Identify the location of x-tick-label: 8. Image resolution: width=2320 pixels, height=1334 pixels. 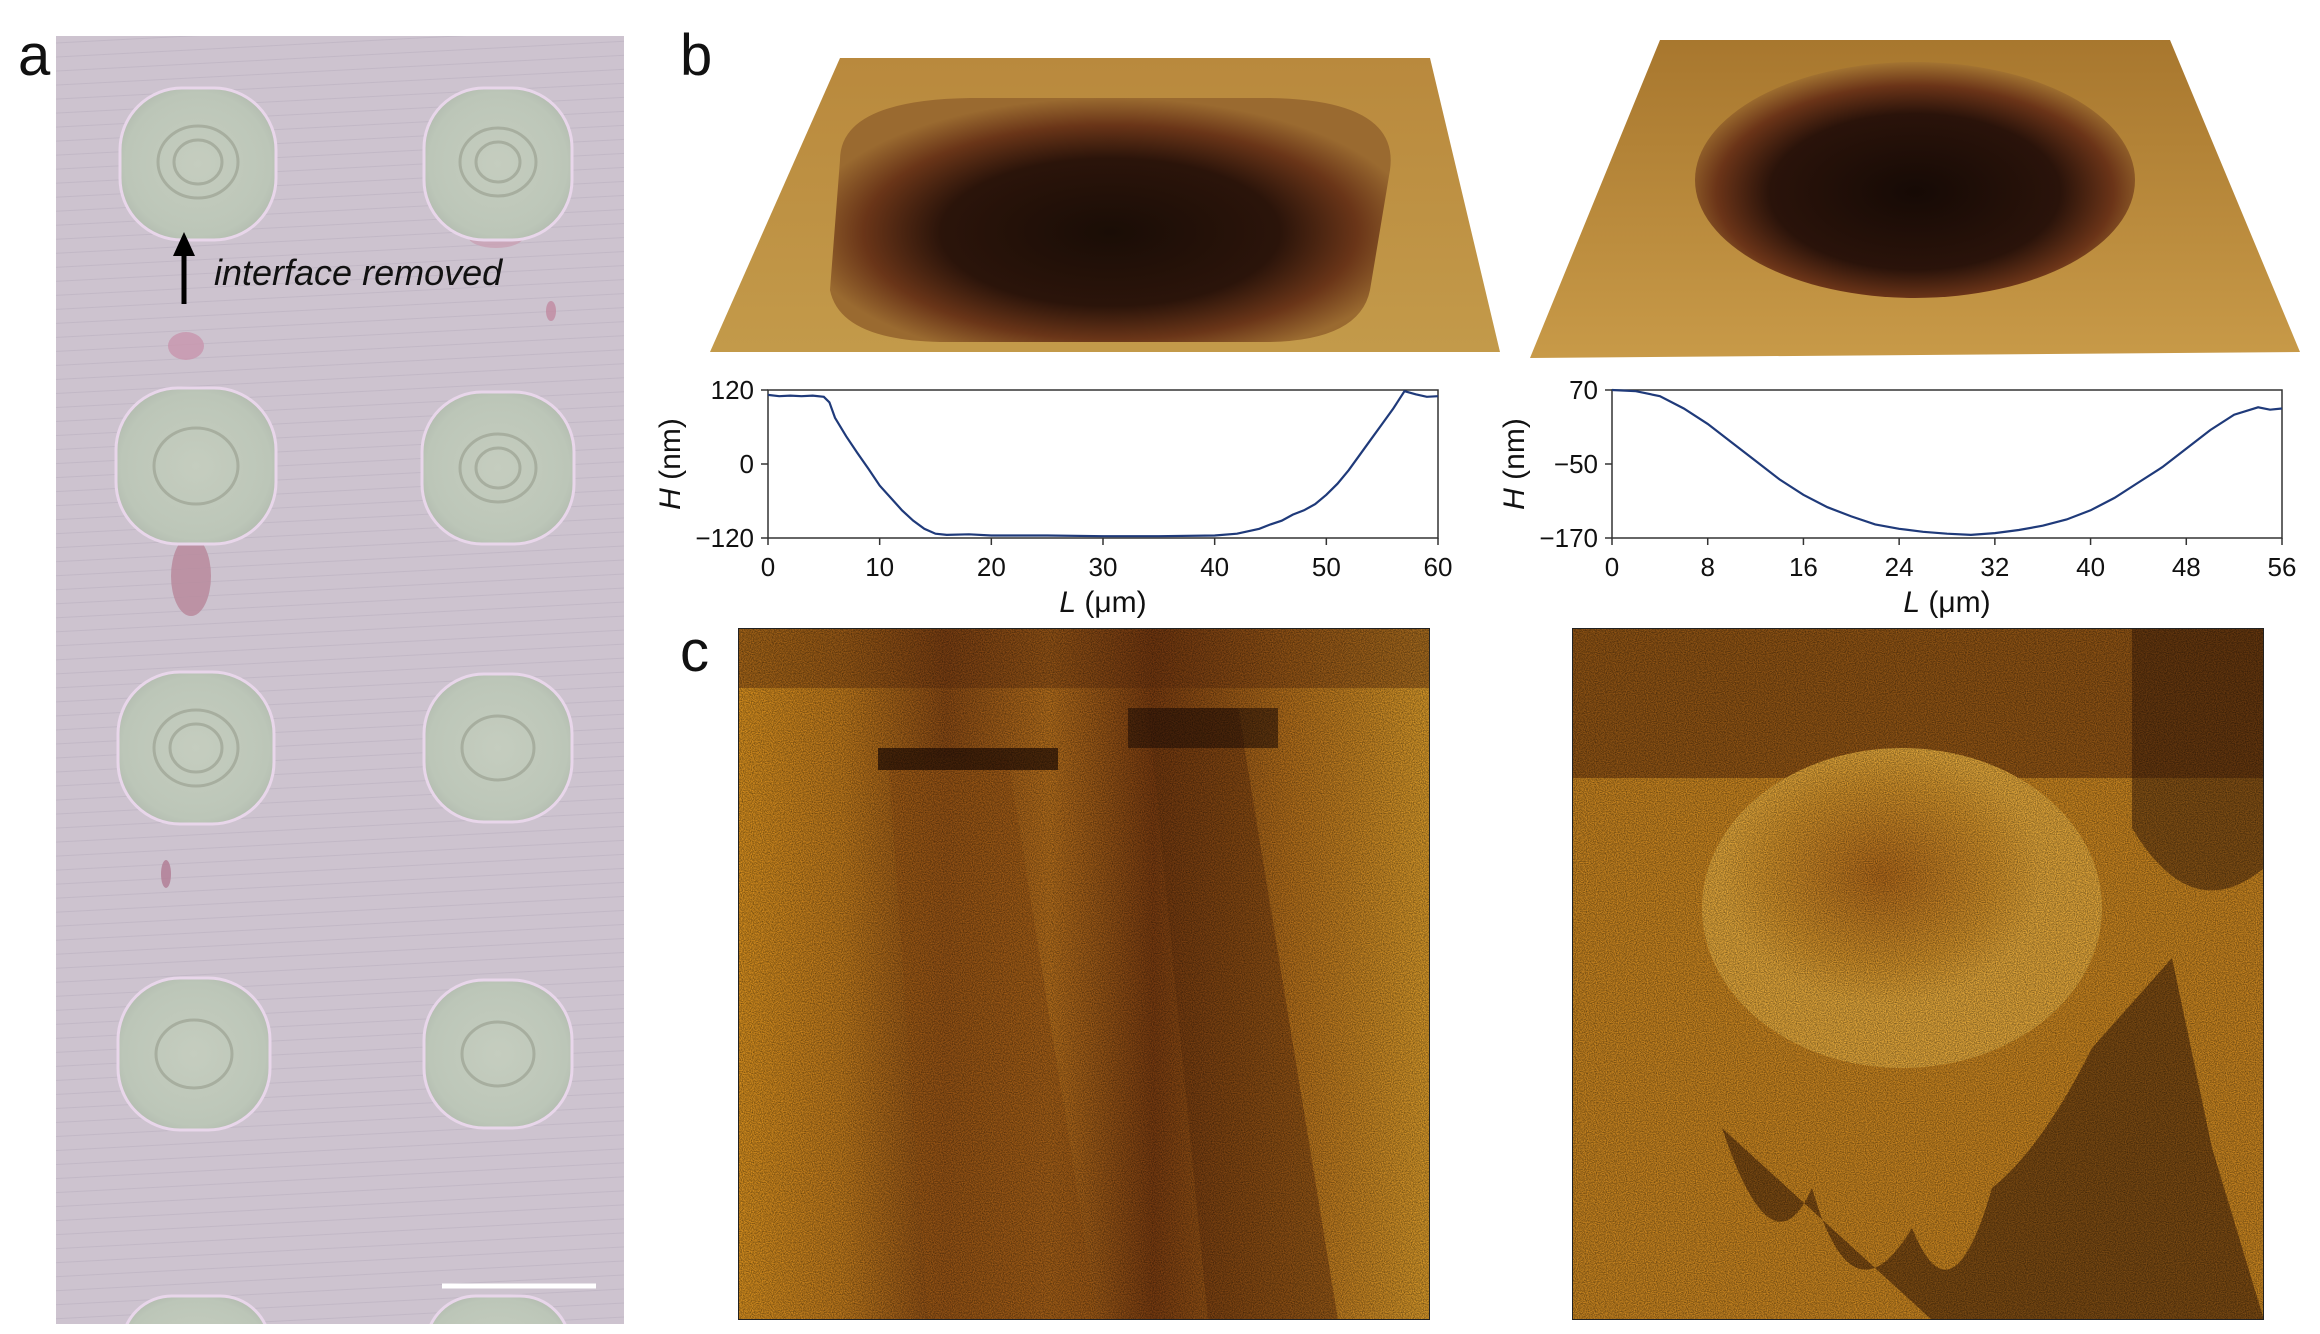
(1707, 567).